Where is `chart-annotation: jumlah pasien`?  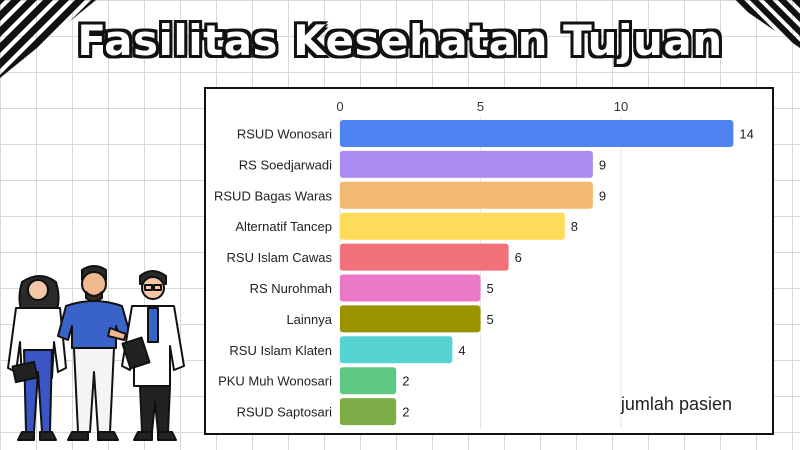
chart-annotation: jumlah pasien is located at coordinates (676, 404).